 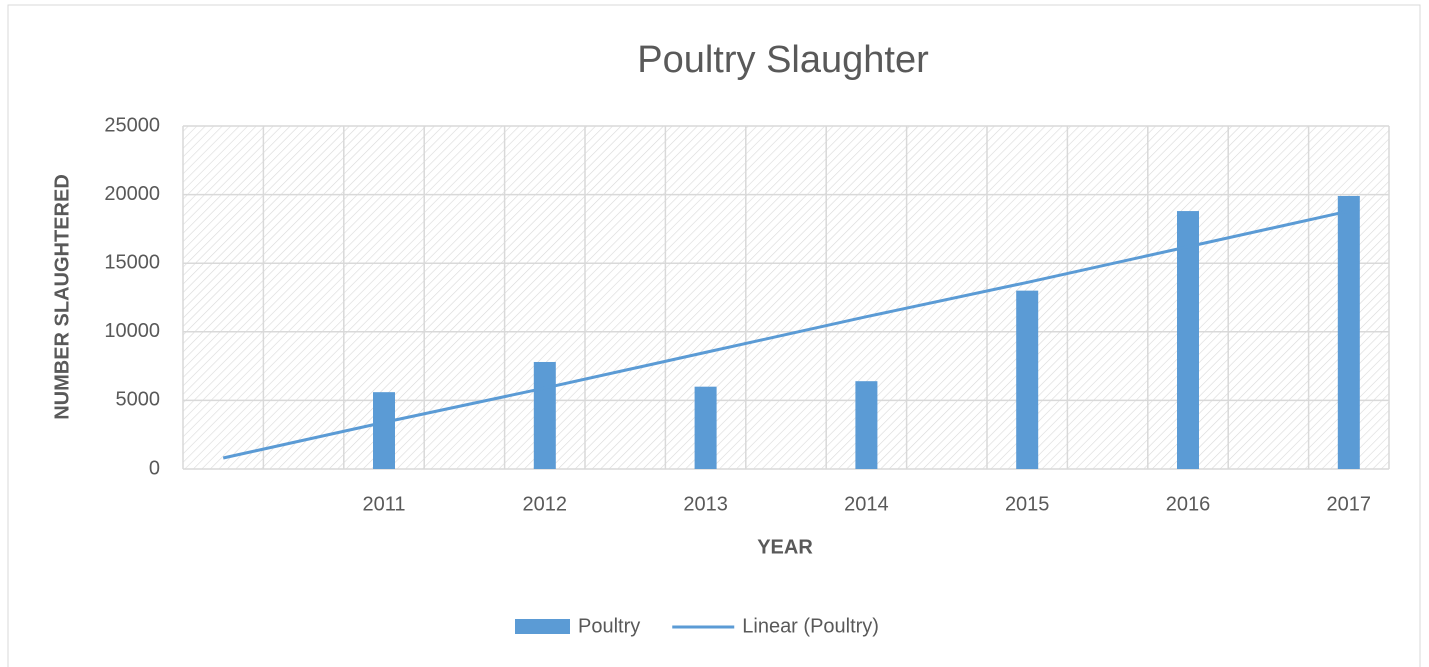 I want to click on x-tick-label: 2012, so click(x=545, y=504).